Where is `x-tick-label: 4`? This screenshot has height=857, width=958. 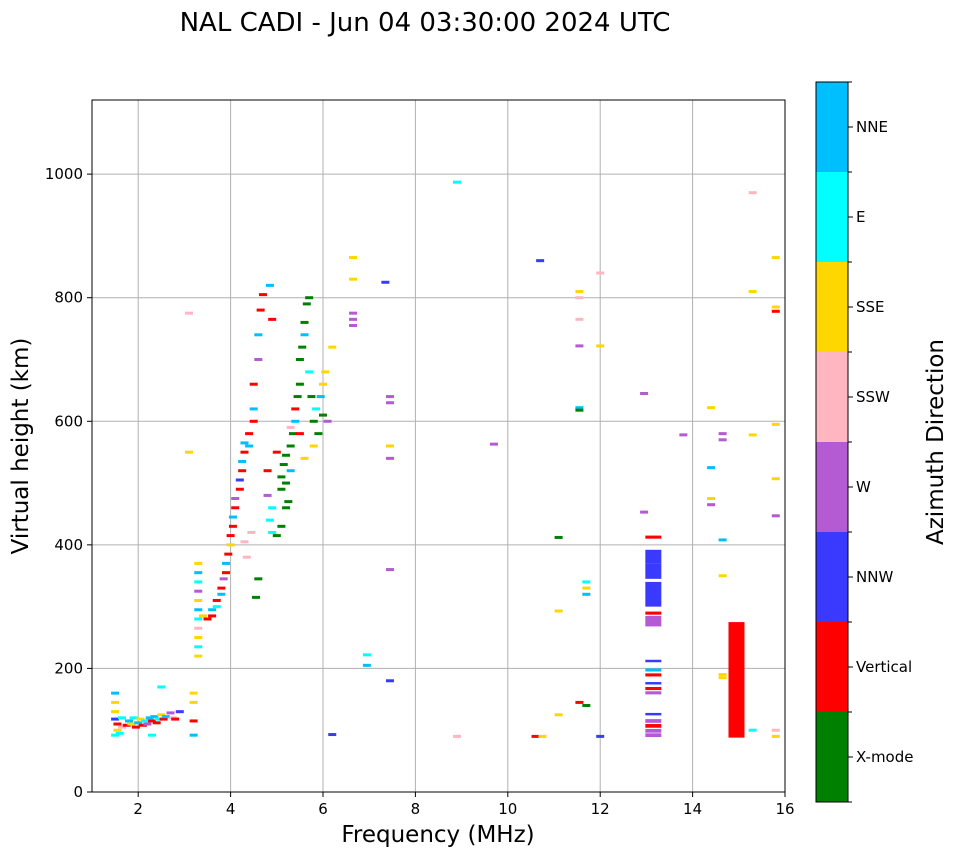 x-tick-label: 4 is located at coordinates (231, 809).